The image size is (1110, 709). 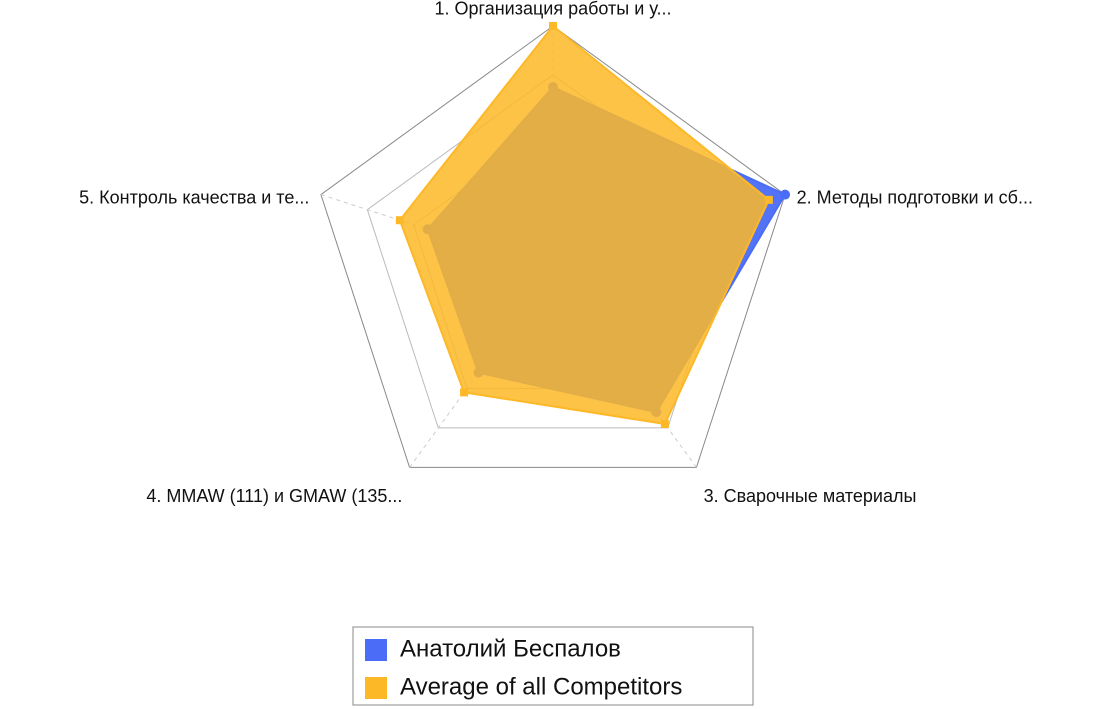 I want to click on legend-label: Анатолий Беспалов, so click(x=510, y=648).